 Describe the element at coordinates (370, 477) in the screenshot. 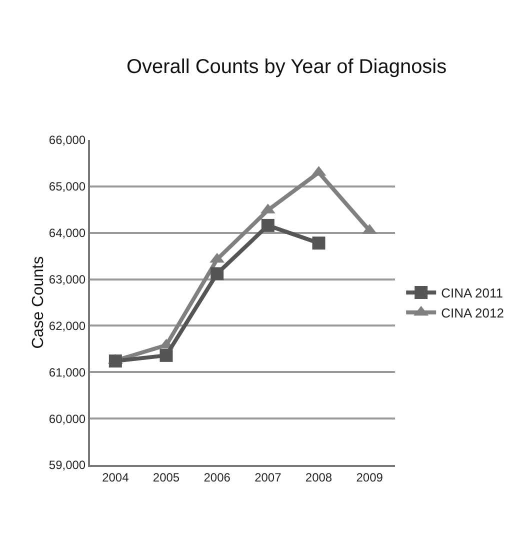

I see `x-tick-label: 2009` at that location.